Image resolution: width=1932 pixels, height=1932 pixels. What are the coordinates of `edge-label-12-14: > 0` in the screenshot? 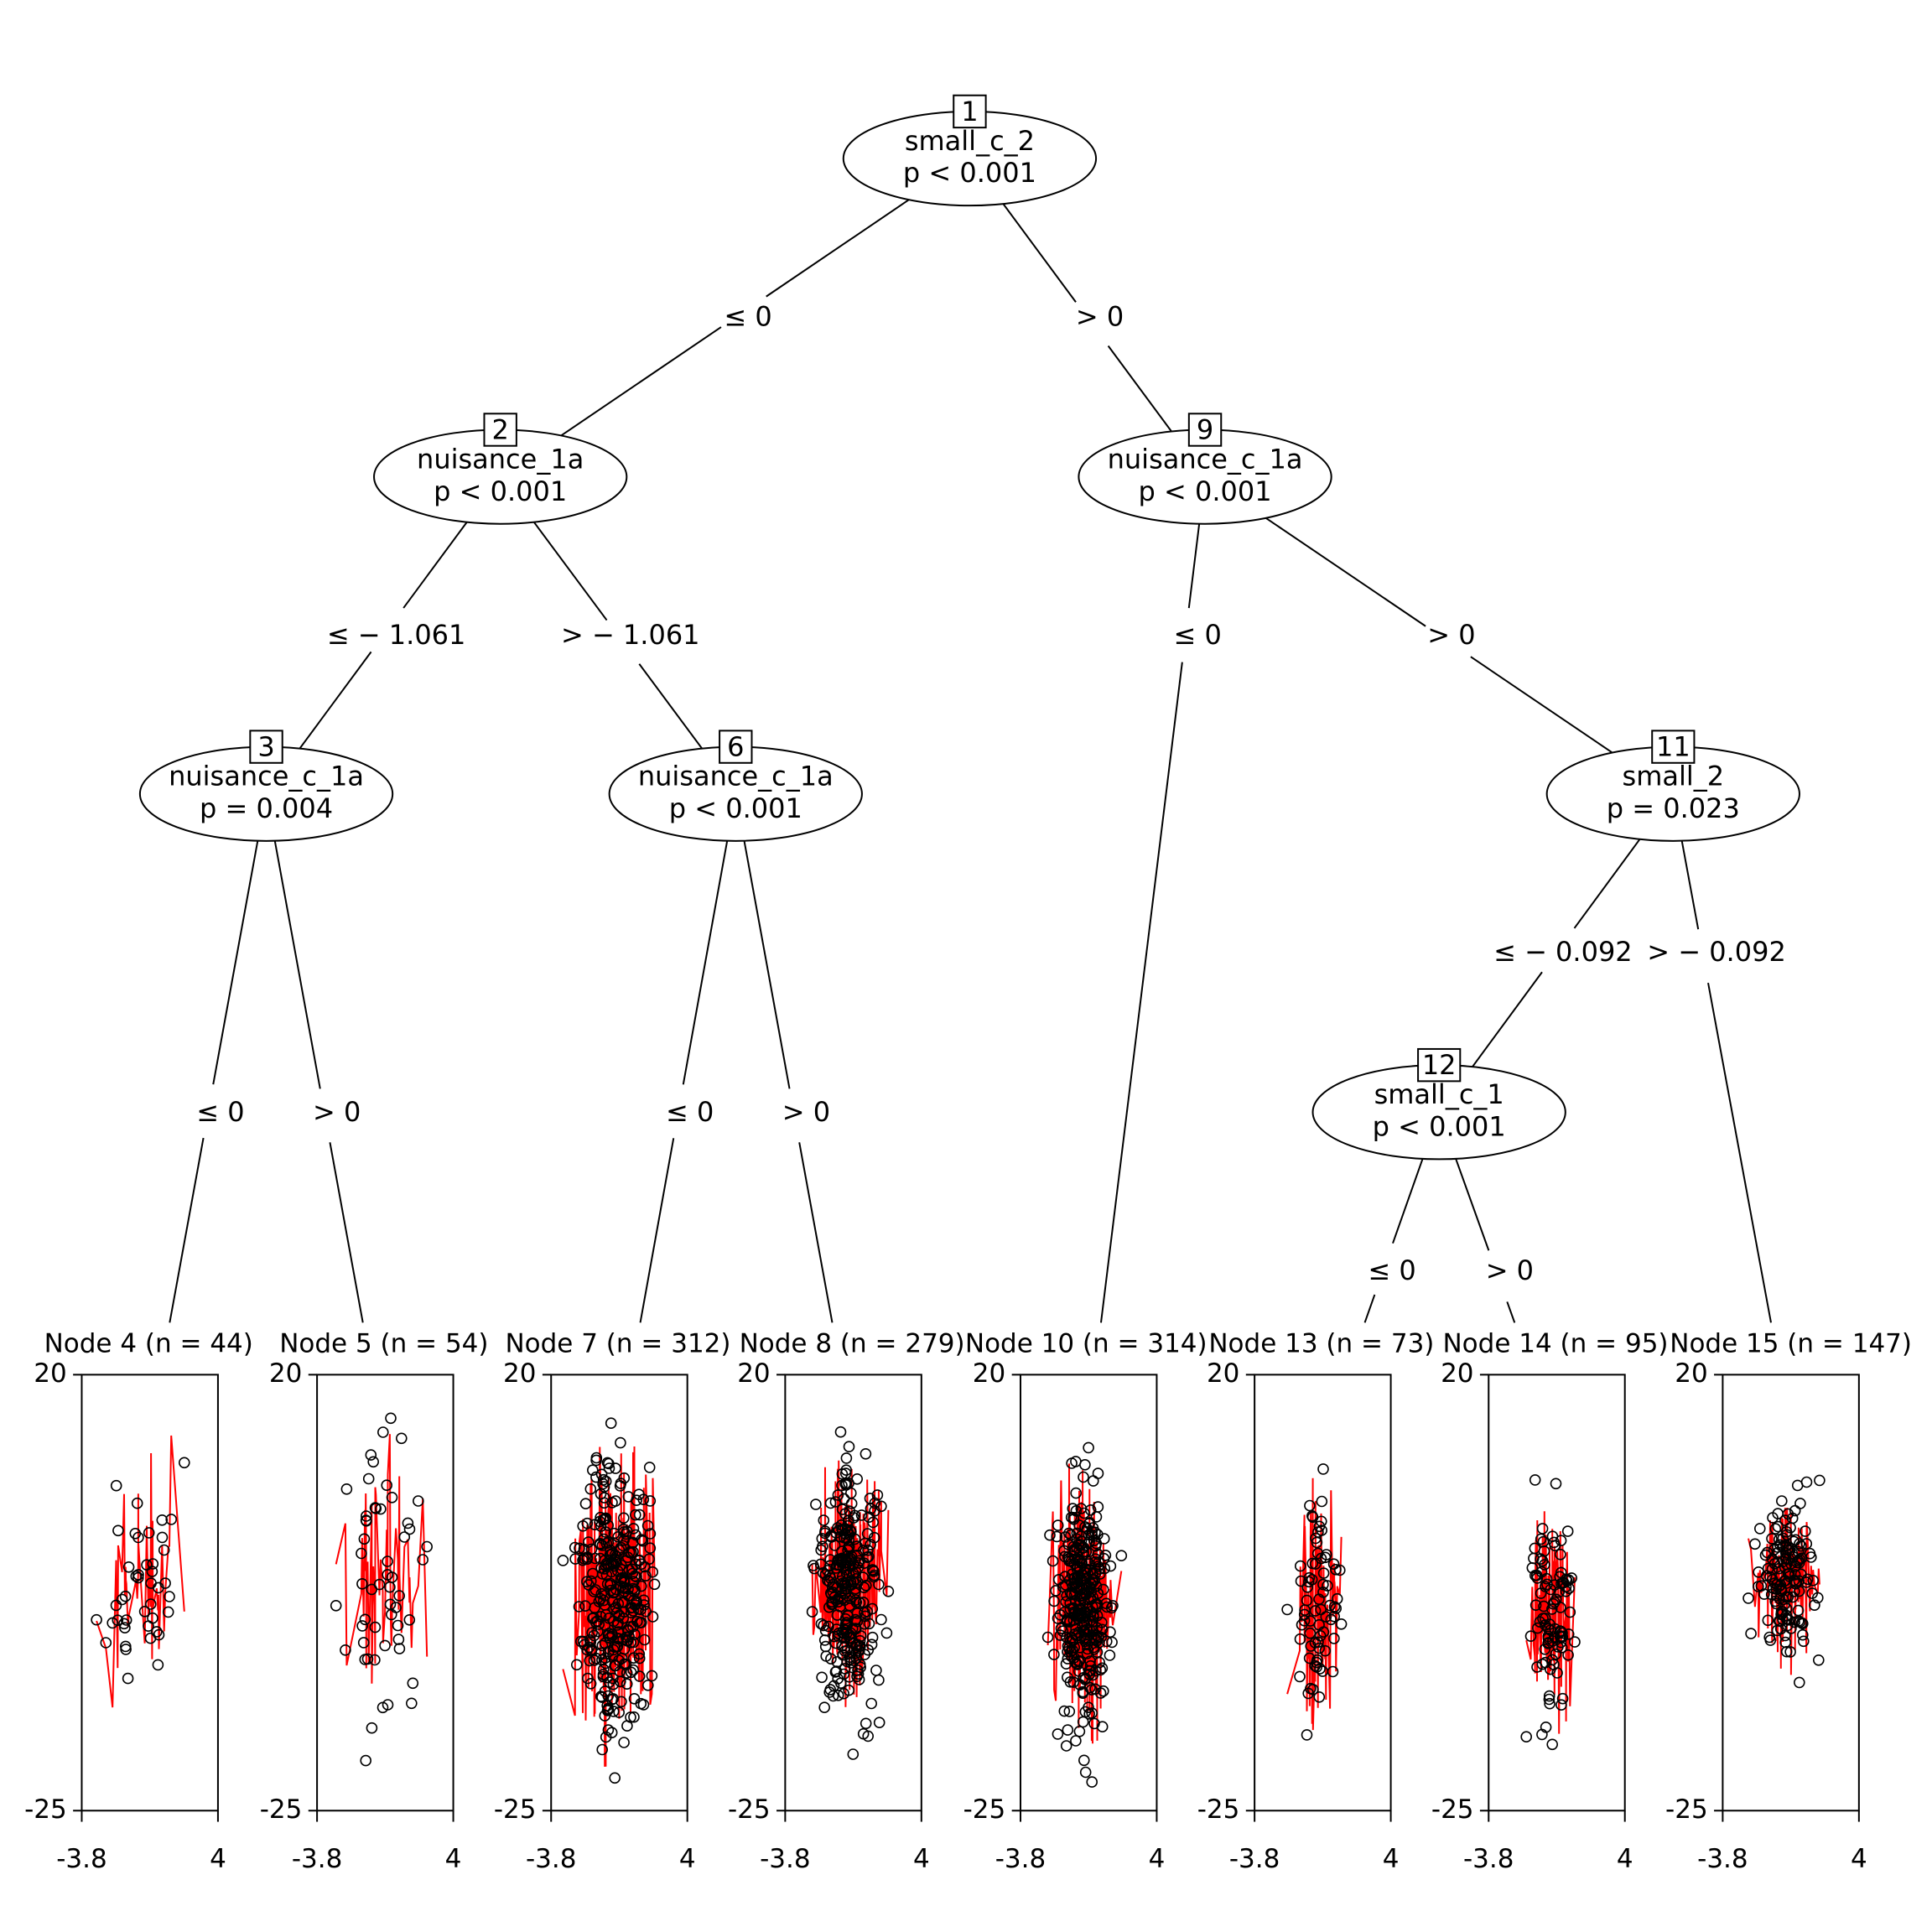 It's located at (1510, 1270).